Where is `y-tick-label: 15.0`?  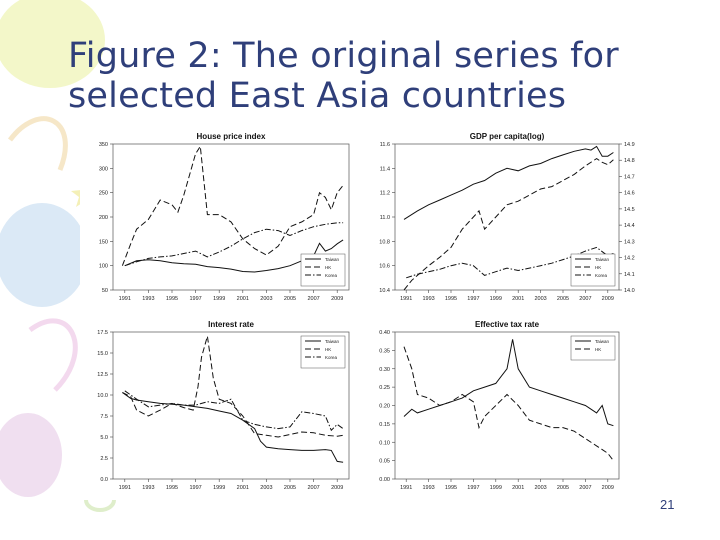
y-tick-label: 15.0 is located at coordinates (102, 354).